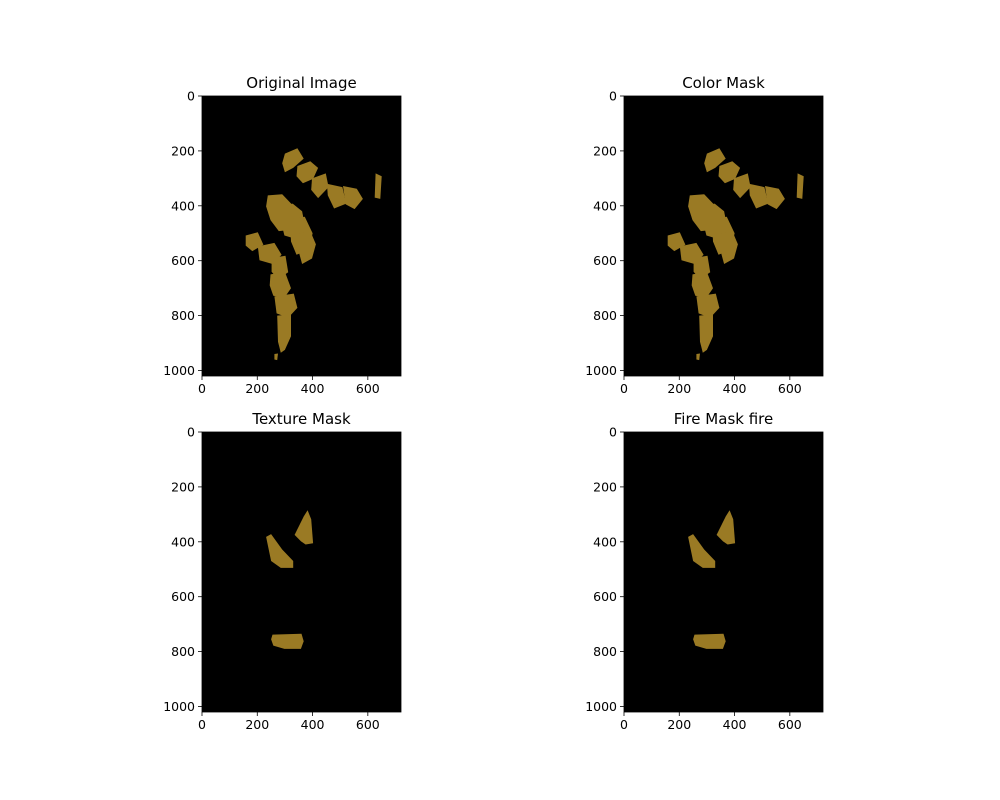 This screenshot has width=1000, height=800. Describe the element at coordinates (301, 83) in the screenshot. I see `subplot-title: Original Image` at that location.